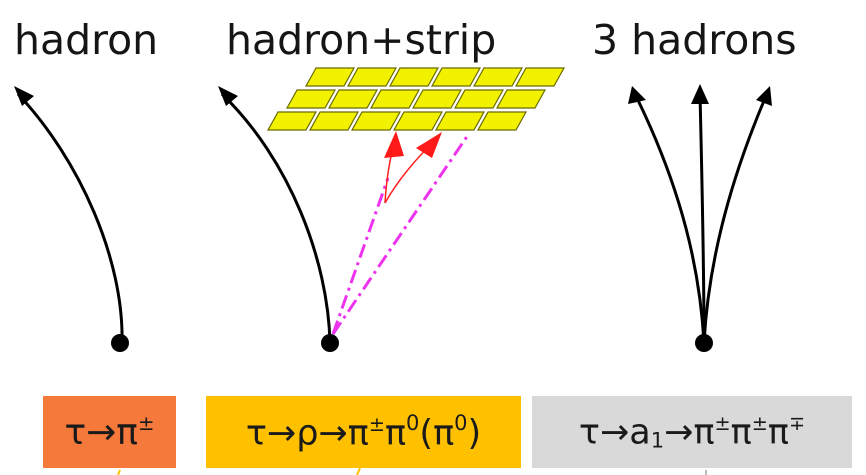 This screenshot has height=475, width=866. I want to click on three-hadrons-panel-graphic, so click(700, 218).